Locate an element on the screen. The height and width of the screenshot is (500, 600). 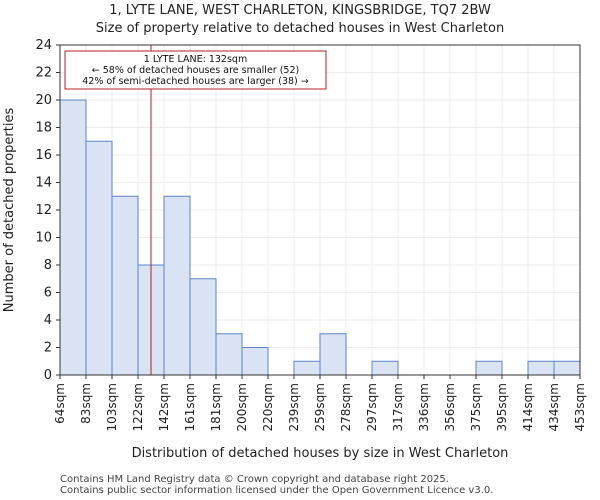
y-tick-label: 10 is located at coordinates (43, 238).